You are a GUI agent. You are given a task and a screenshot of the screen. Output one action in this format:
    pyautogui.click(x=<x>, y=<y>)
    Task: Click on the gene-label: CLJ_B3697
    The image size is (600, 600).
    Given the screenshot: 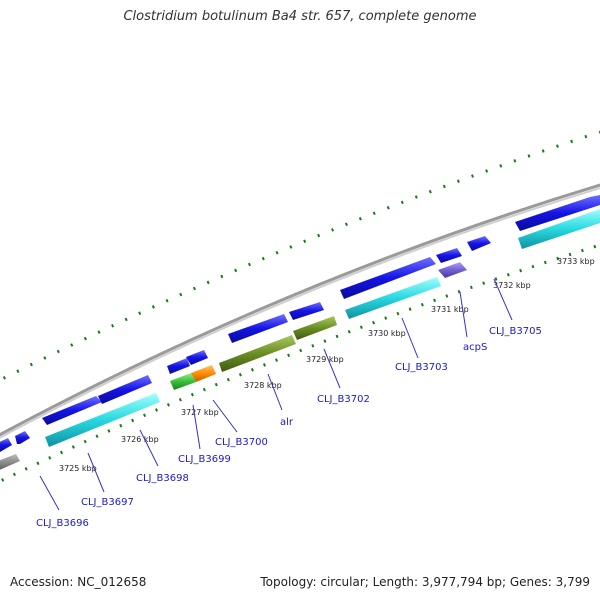 What is the action you would take?
    pyautogui.click(x=107, y=502)
    